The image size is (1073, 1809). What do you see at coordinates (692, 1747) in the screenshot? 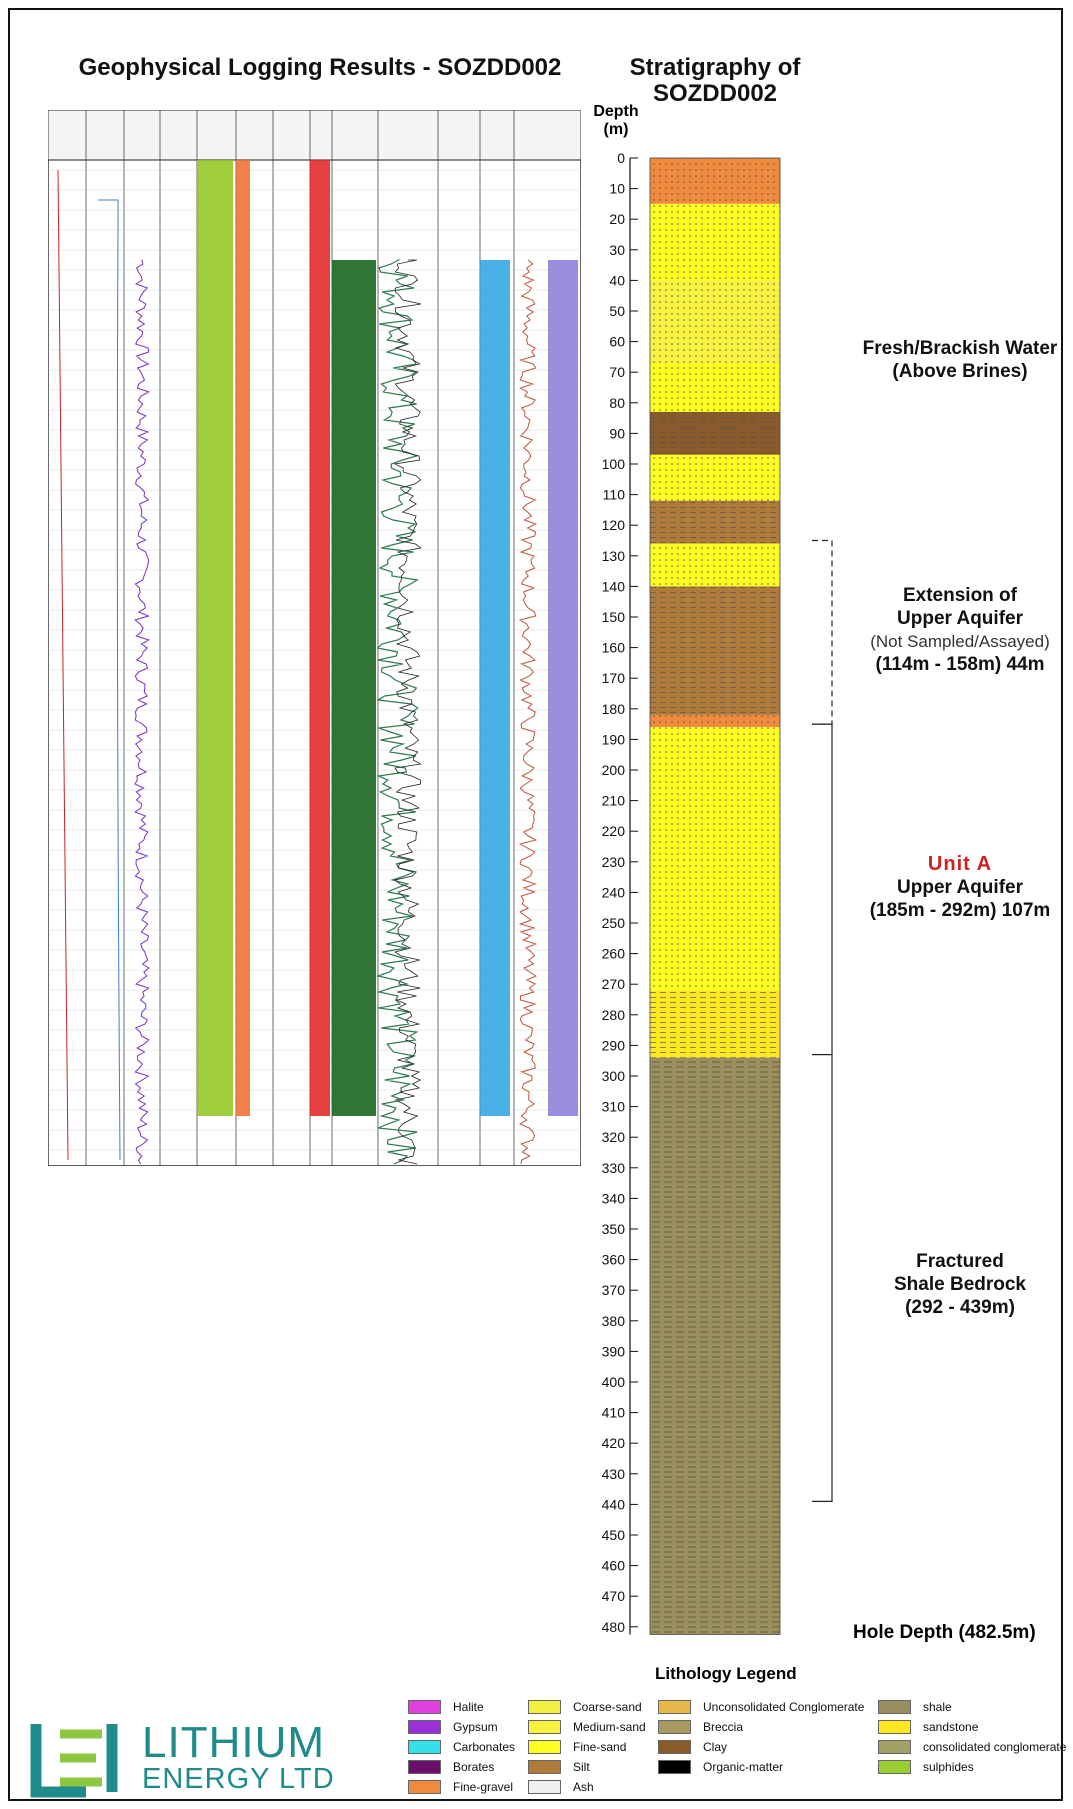
I see `legend-item: Clay` at bounding box center [692, 1747].